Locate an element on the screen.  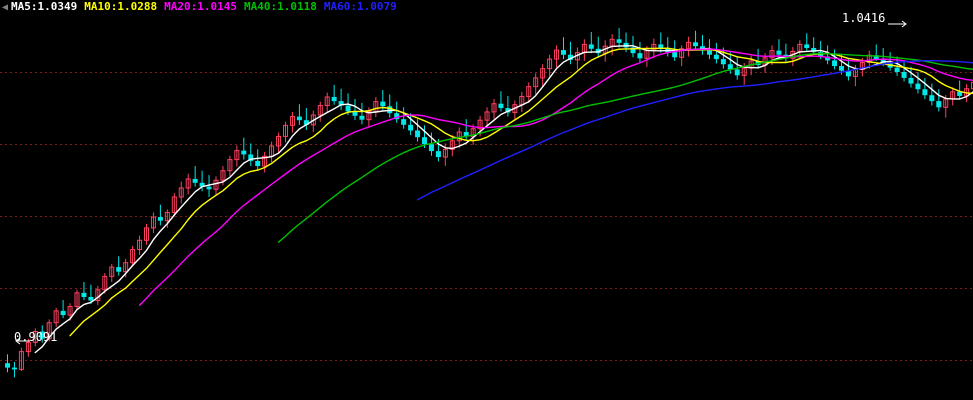
collapse-caret-icon: ◀ is located at coordinates (5, 7).